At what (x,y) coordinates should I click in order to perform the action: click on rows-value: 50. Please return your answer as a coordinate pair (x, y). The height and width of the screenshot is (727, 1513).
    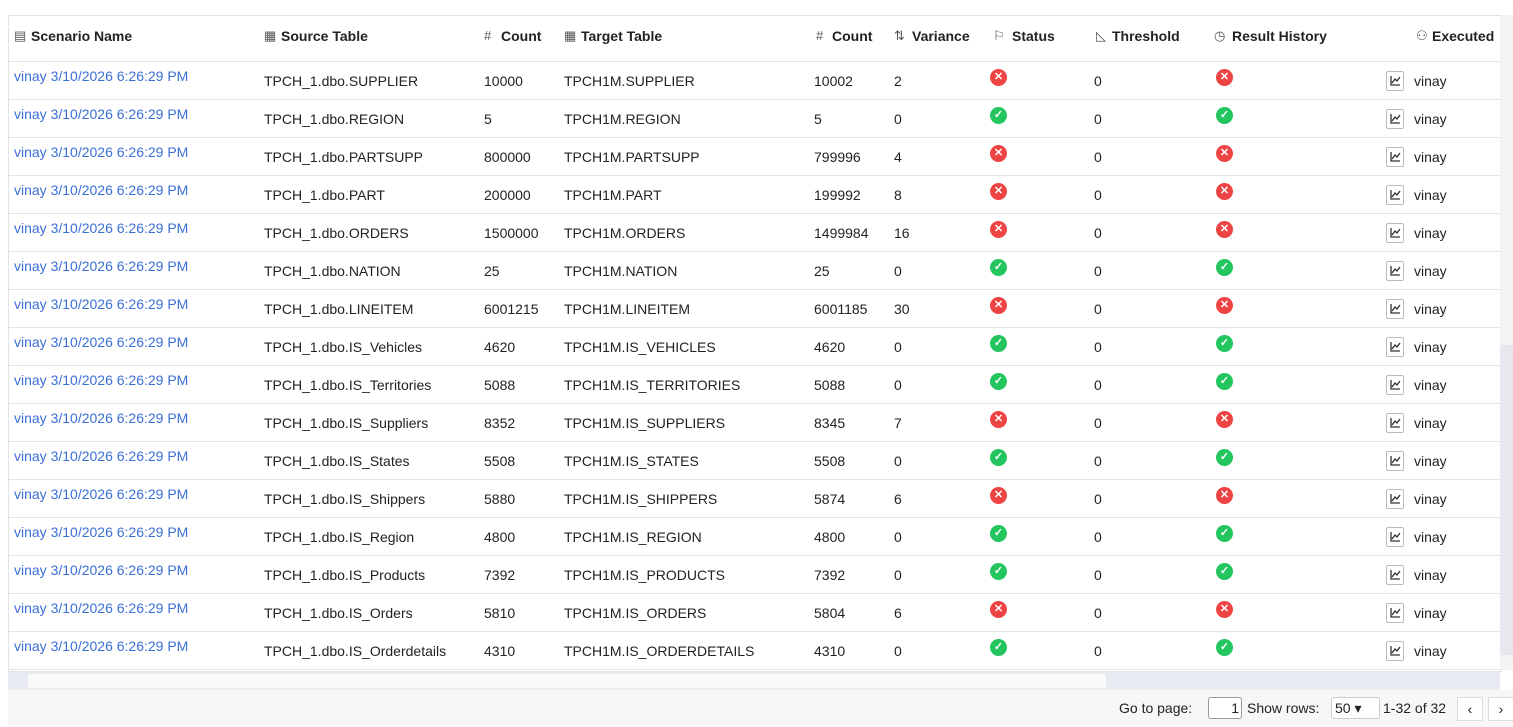
    Looking at the image, I should click on (1343, 708).